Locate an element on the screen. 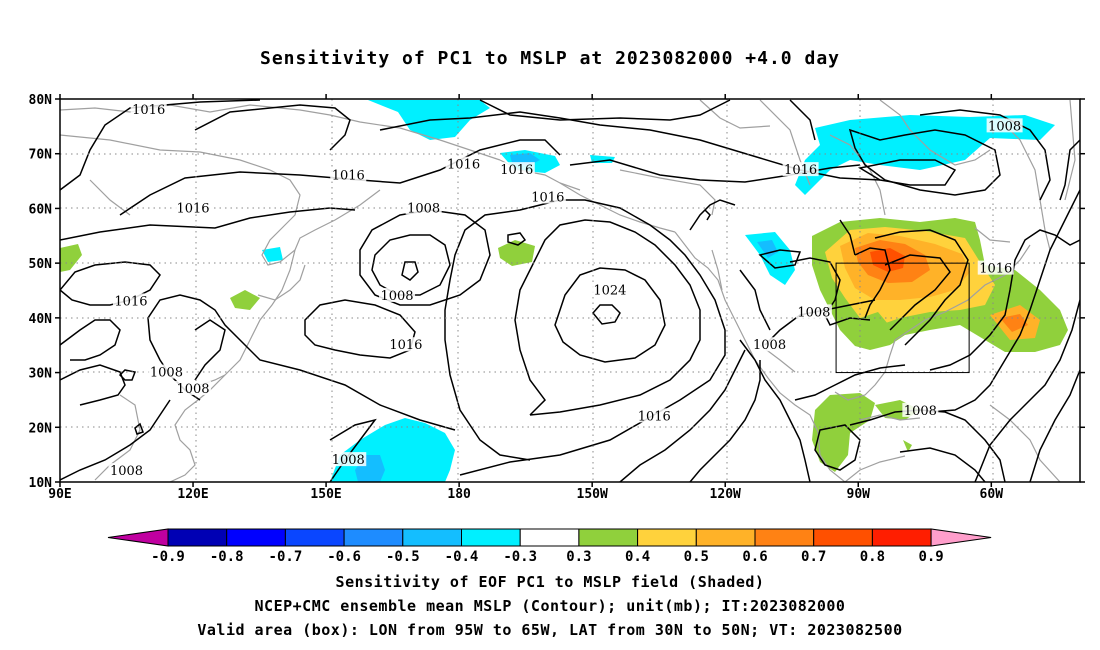 Image resolution: width=1100 pixels, height=650 pixels. colorbar-label: 0.6 is located at coordinates (754, 557).